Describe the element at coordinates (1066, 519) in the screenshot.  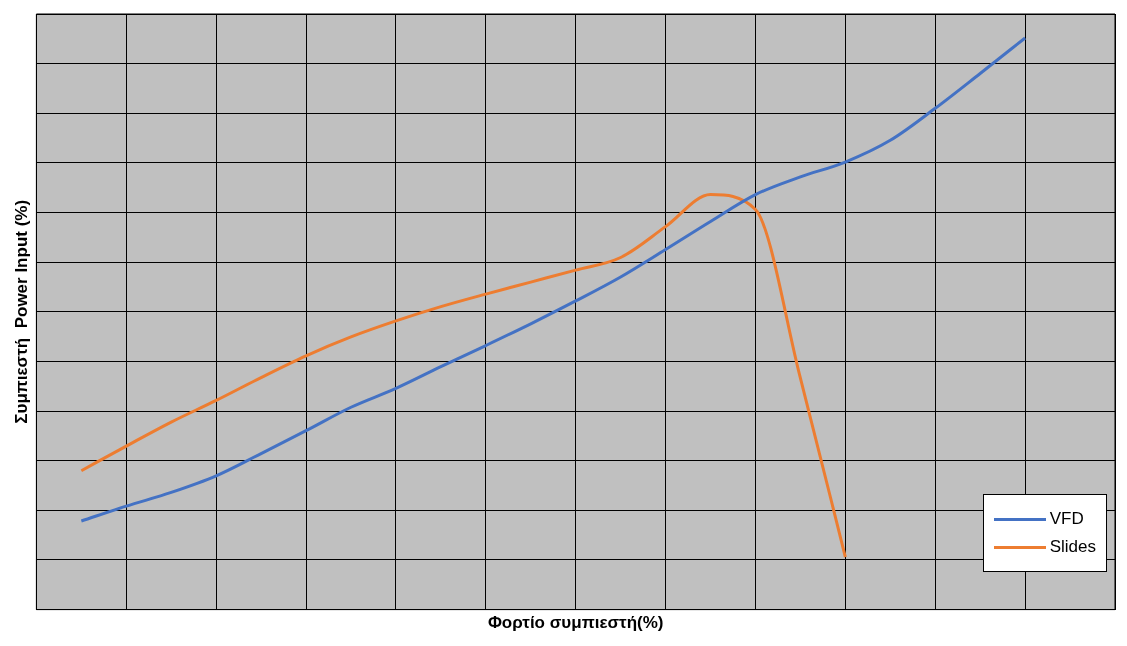
I see `legend-label: VFD` at that location.